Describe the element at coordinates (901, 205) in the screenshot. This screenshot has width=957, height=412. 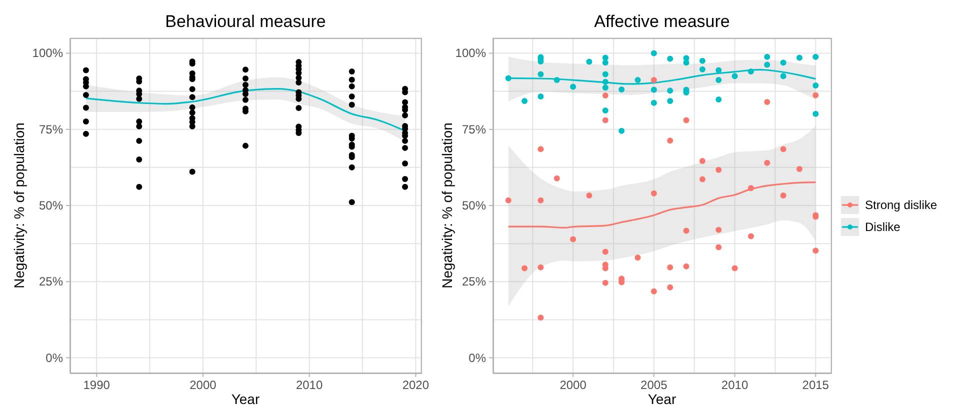
I see `legend-label: Strong dislike` at that location.